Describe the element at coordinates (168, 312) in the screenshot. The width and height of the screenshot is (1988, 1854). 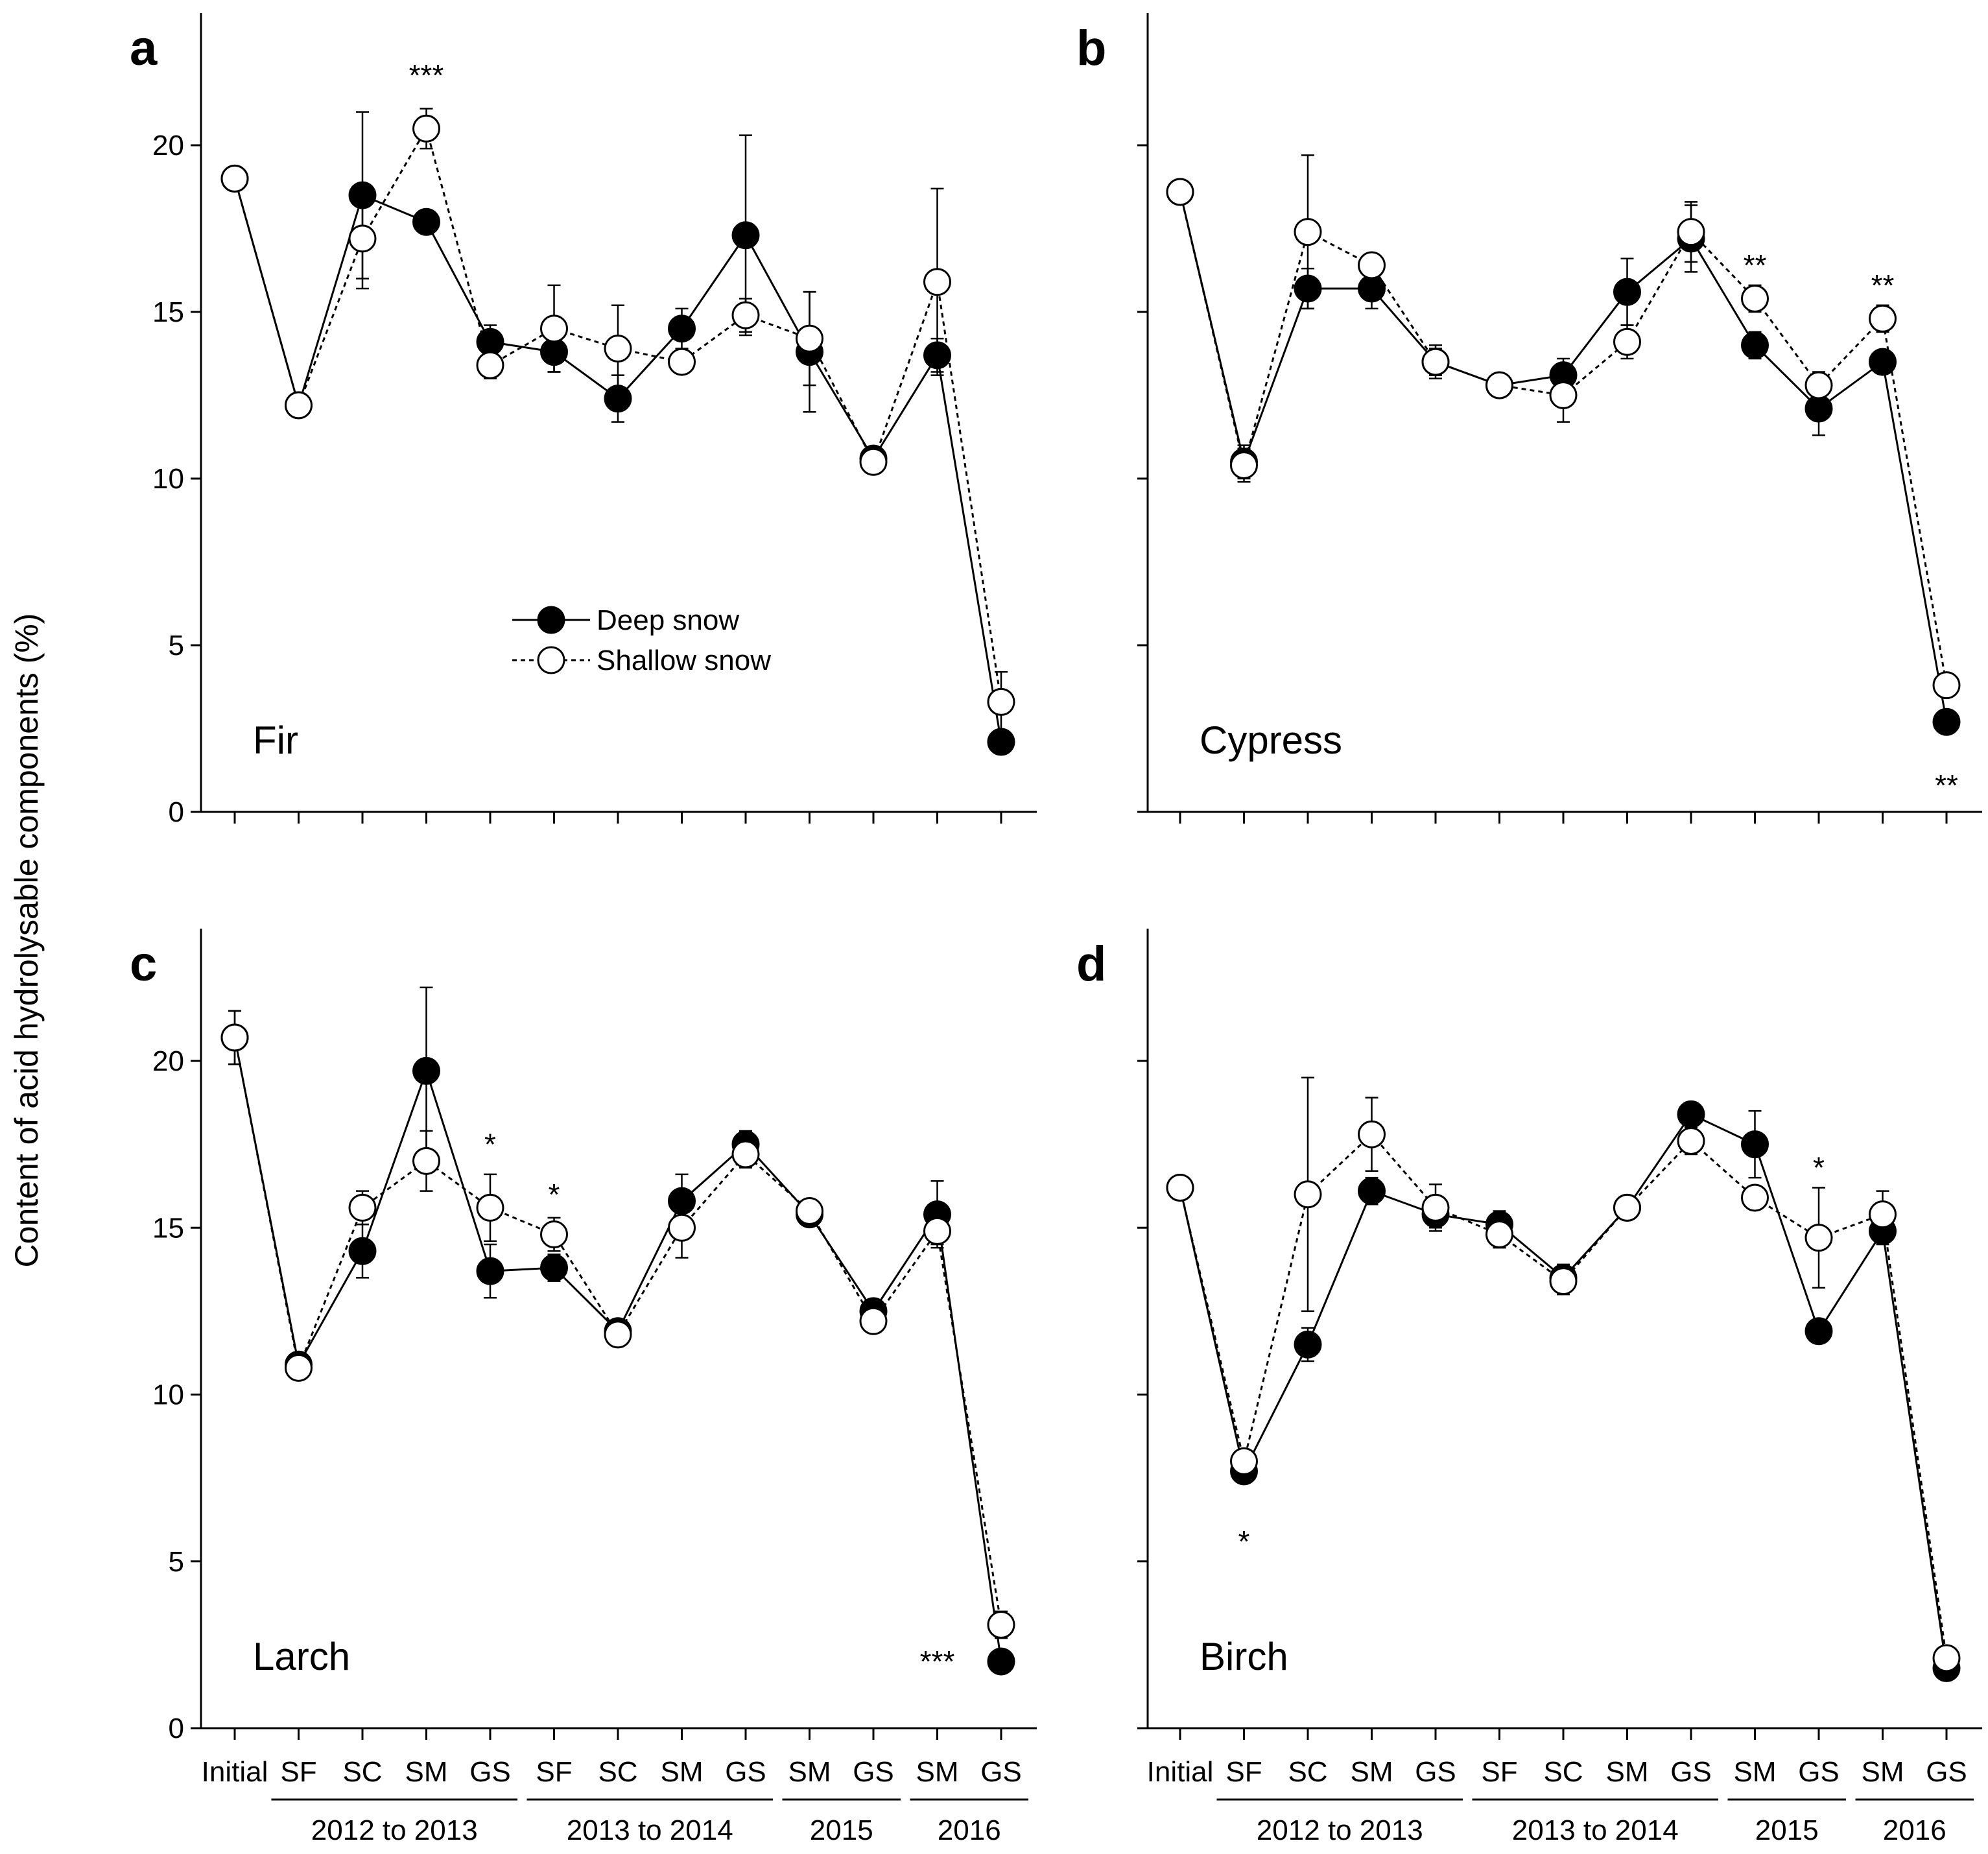
I see `y-tick-label: 15` at that location.